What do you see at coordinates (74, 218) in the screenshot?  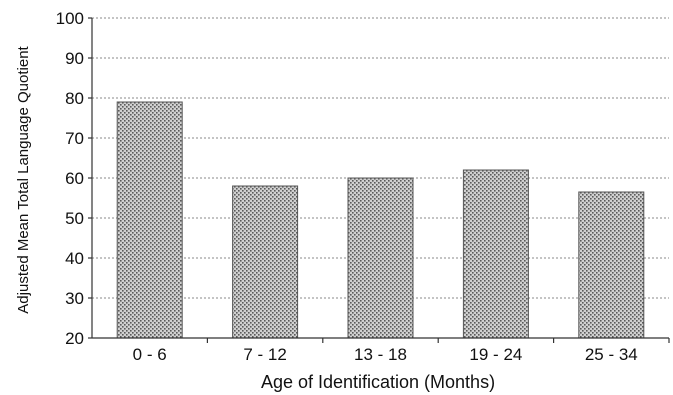 I see `y-tick-label: 50` at bounding box center [74, 218].